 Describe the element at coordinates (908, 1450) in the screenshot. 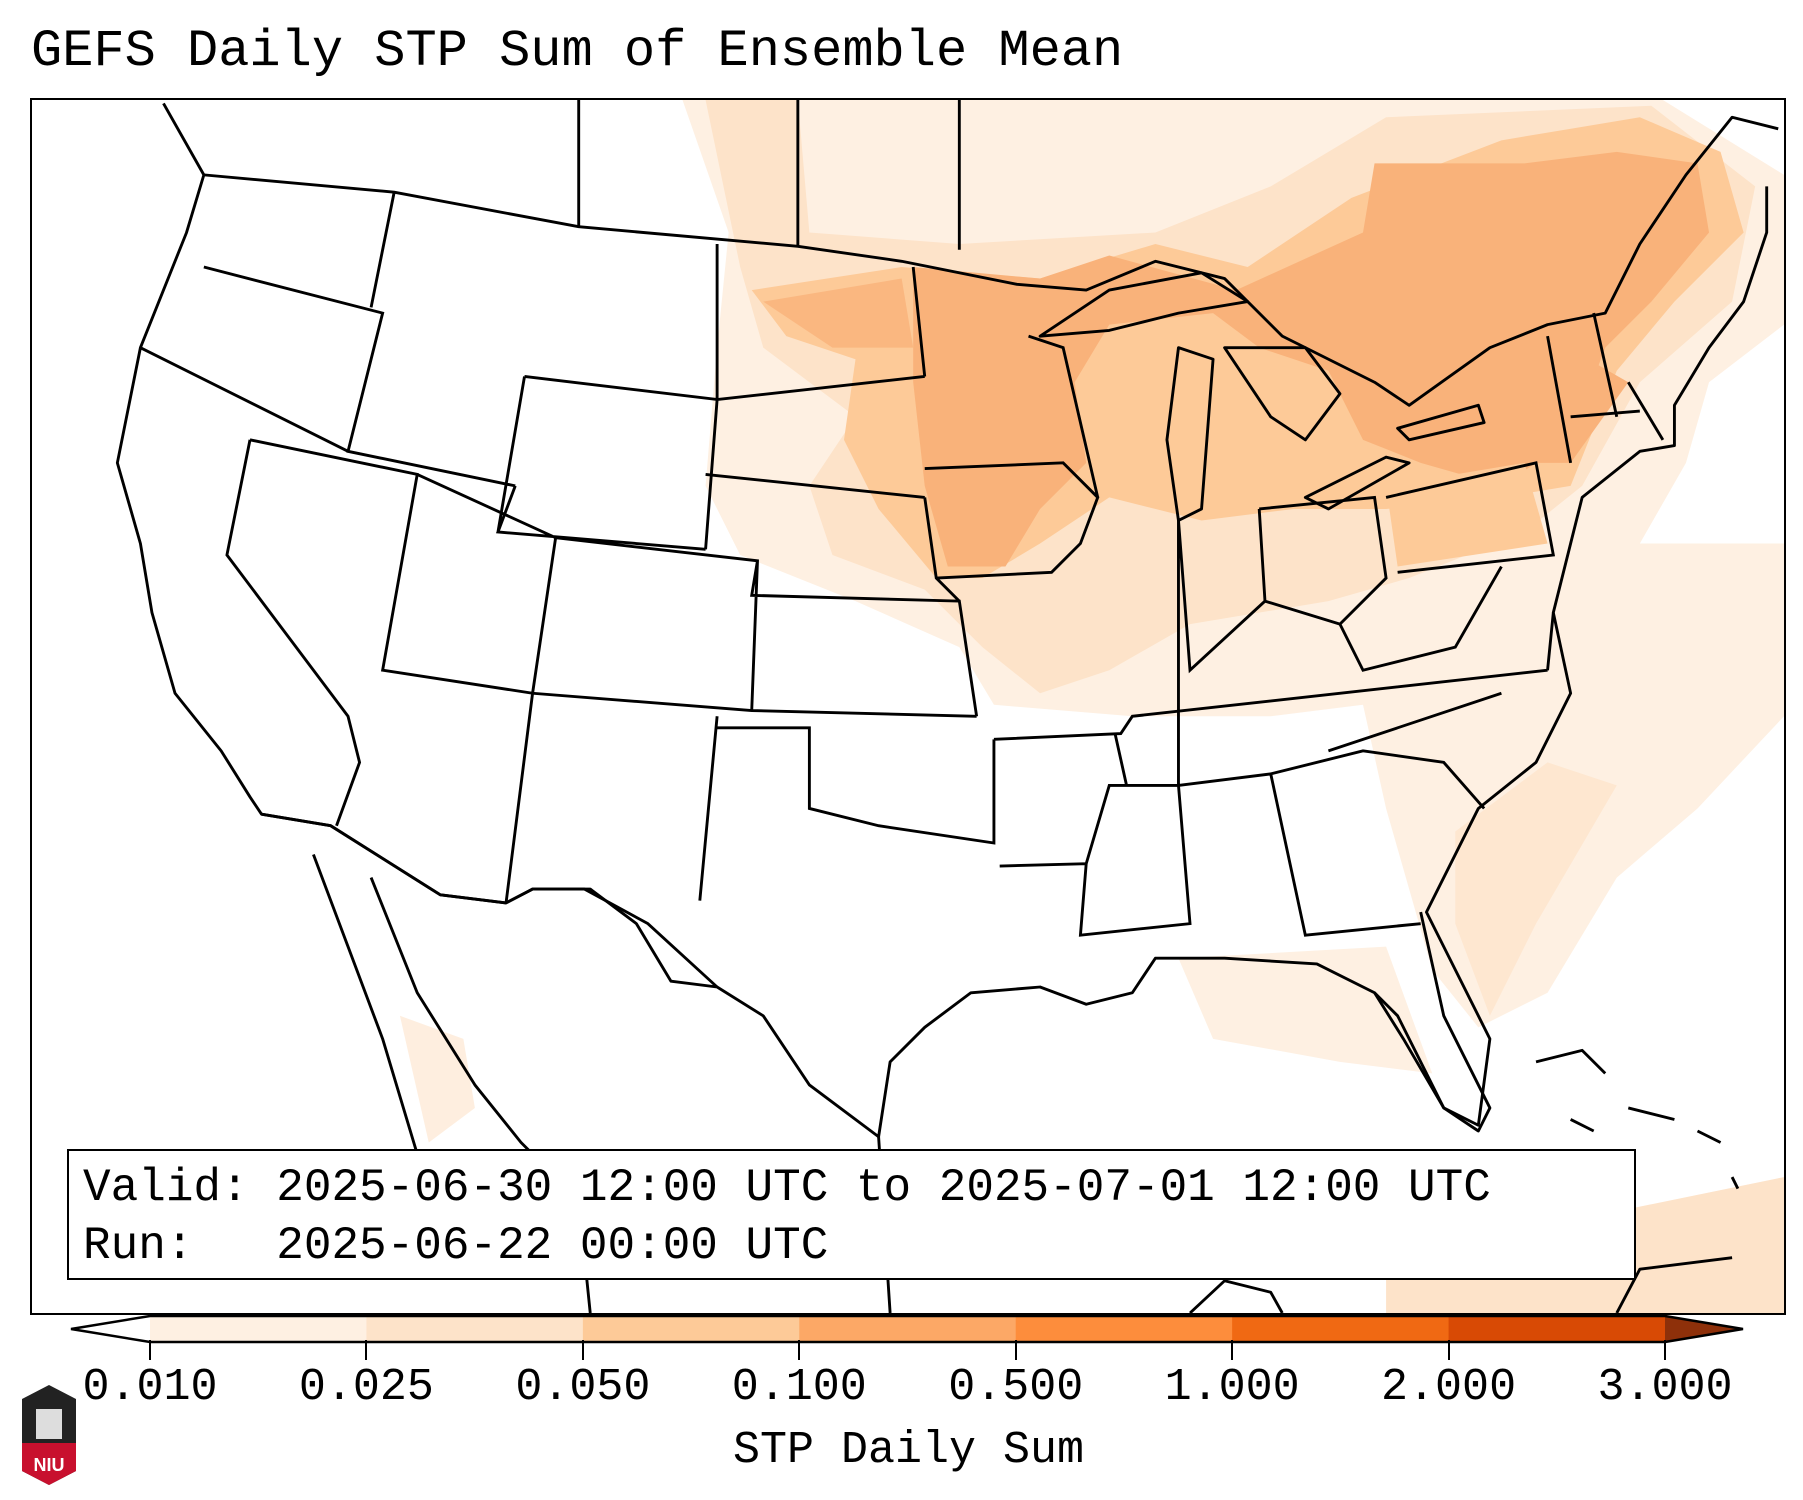

I see `colorbar-label: STP Daily Sum` at that location.